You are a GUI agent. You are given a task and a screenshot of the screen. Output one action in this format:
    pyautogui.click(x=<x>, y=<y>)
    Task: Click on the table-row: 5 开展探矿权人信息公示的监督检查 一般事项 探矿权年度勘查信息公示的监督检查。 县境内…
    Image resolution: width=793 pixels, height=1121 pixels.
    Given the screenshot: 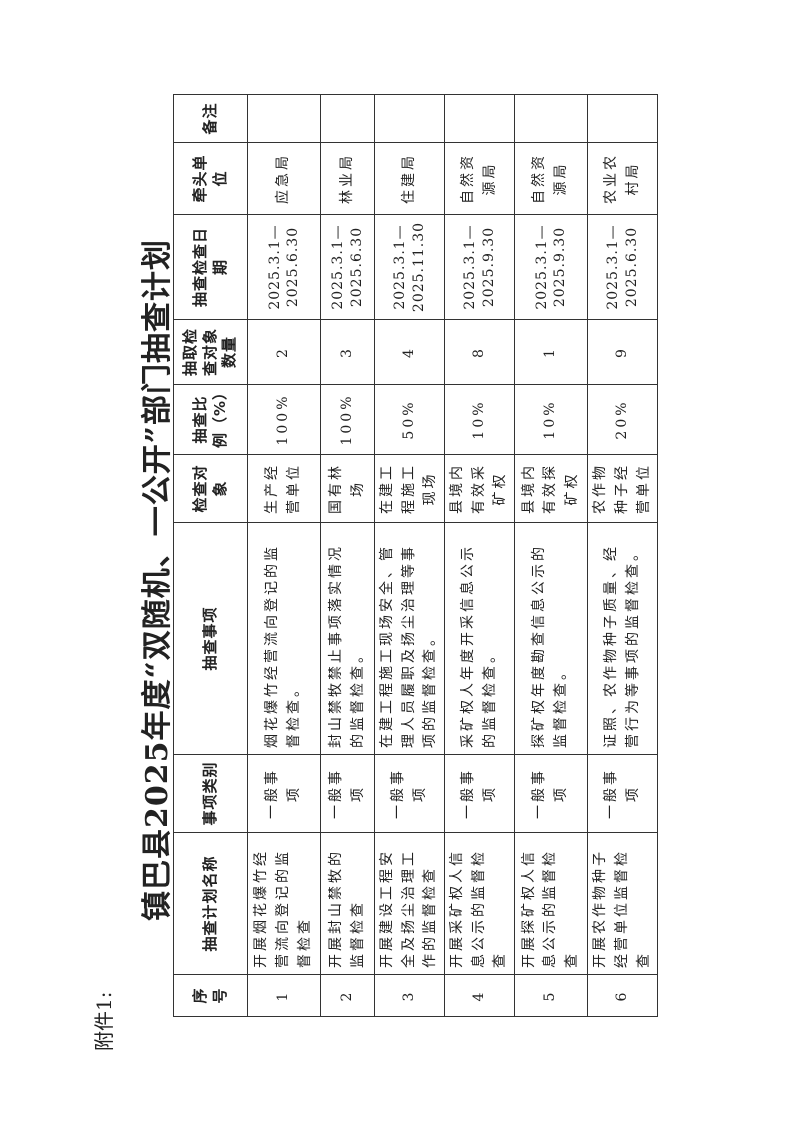 What is the action you would take?
    pyautogui.click(x=551, y=555)
    